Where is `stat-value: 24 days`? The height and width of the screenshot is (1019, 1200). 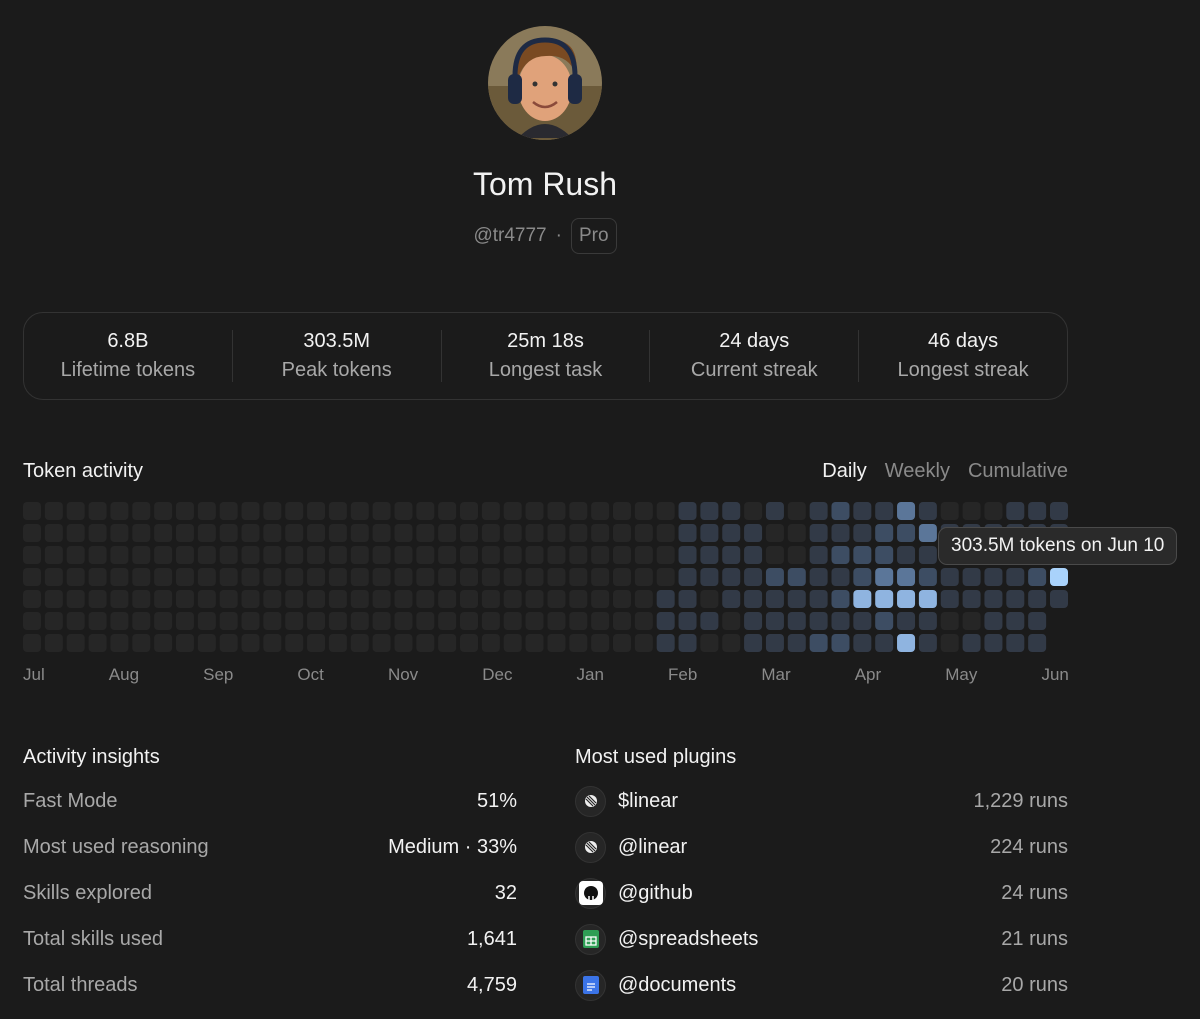 stat-value: 24 days is located at coordinates (754, 341).